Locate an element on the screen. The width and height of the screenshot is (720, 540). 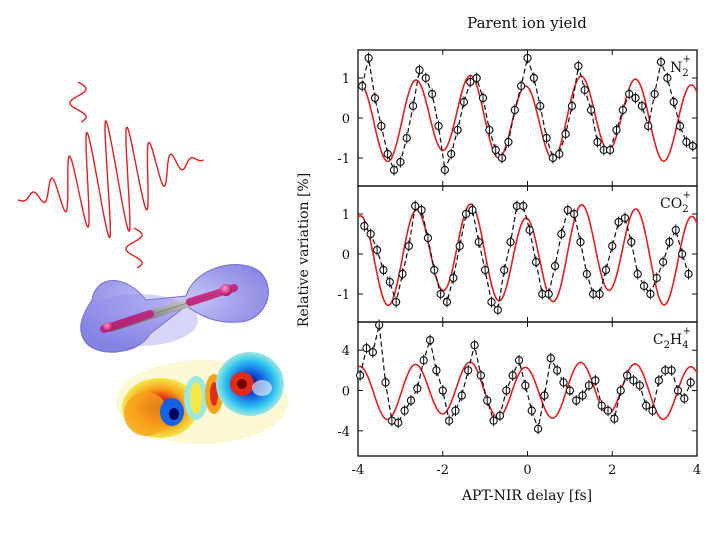
panel-2: 1 0 -1 CO2+ is located at coordinates (517, 254).